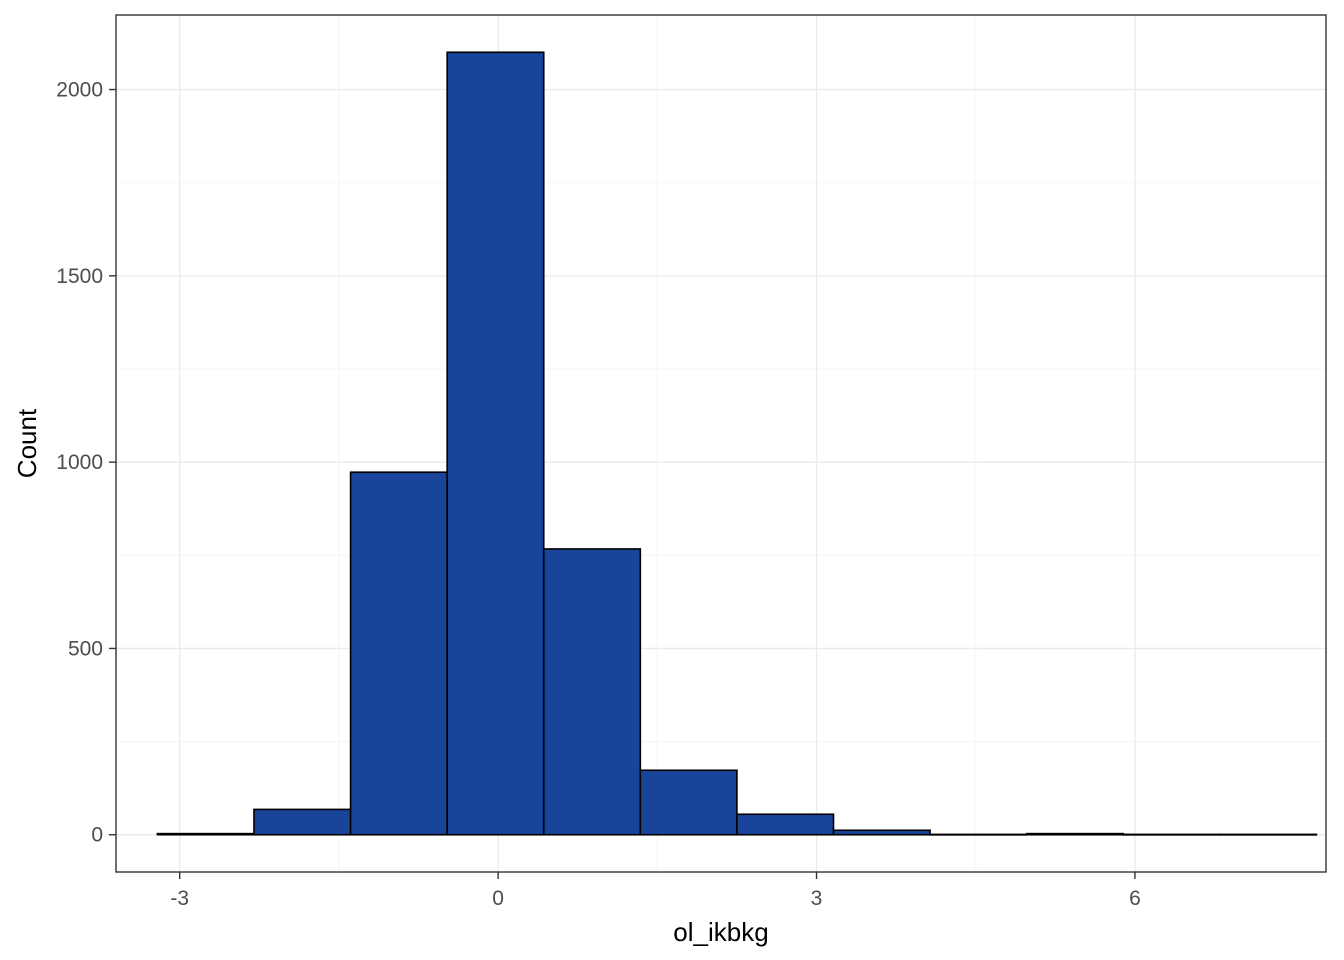  I want to click on x-axis-title: ol_ikbkg, so click(720, 932).